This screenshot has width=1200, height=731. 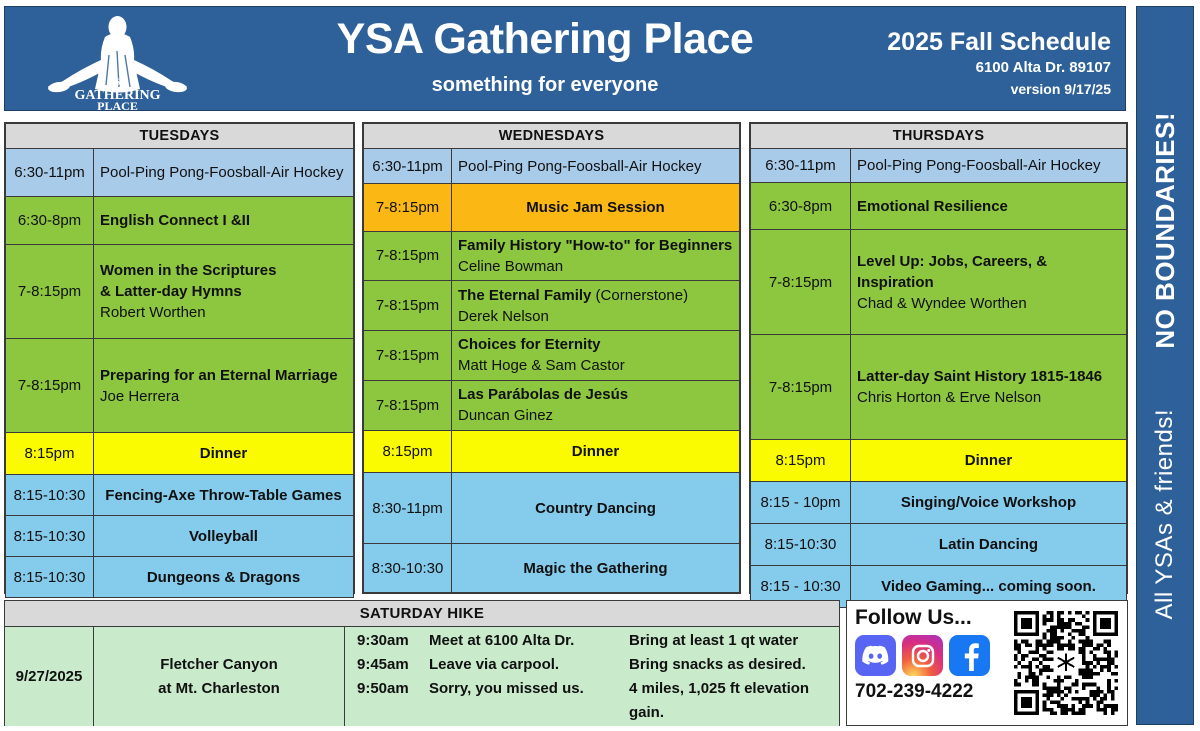 I want to click on logo-text-ysa: YSA, so click(x=117, y=82).